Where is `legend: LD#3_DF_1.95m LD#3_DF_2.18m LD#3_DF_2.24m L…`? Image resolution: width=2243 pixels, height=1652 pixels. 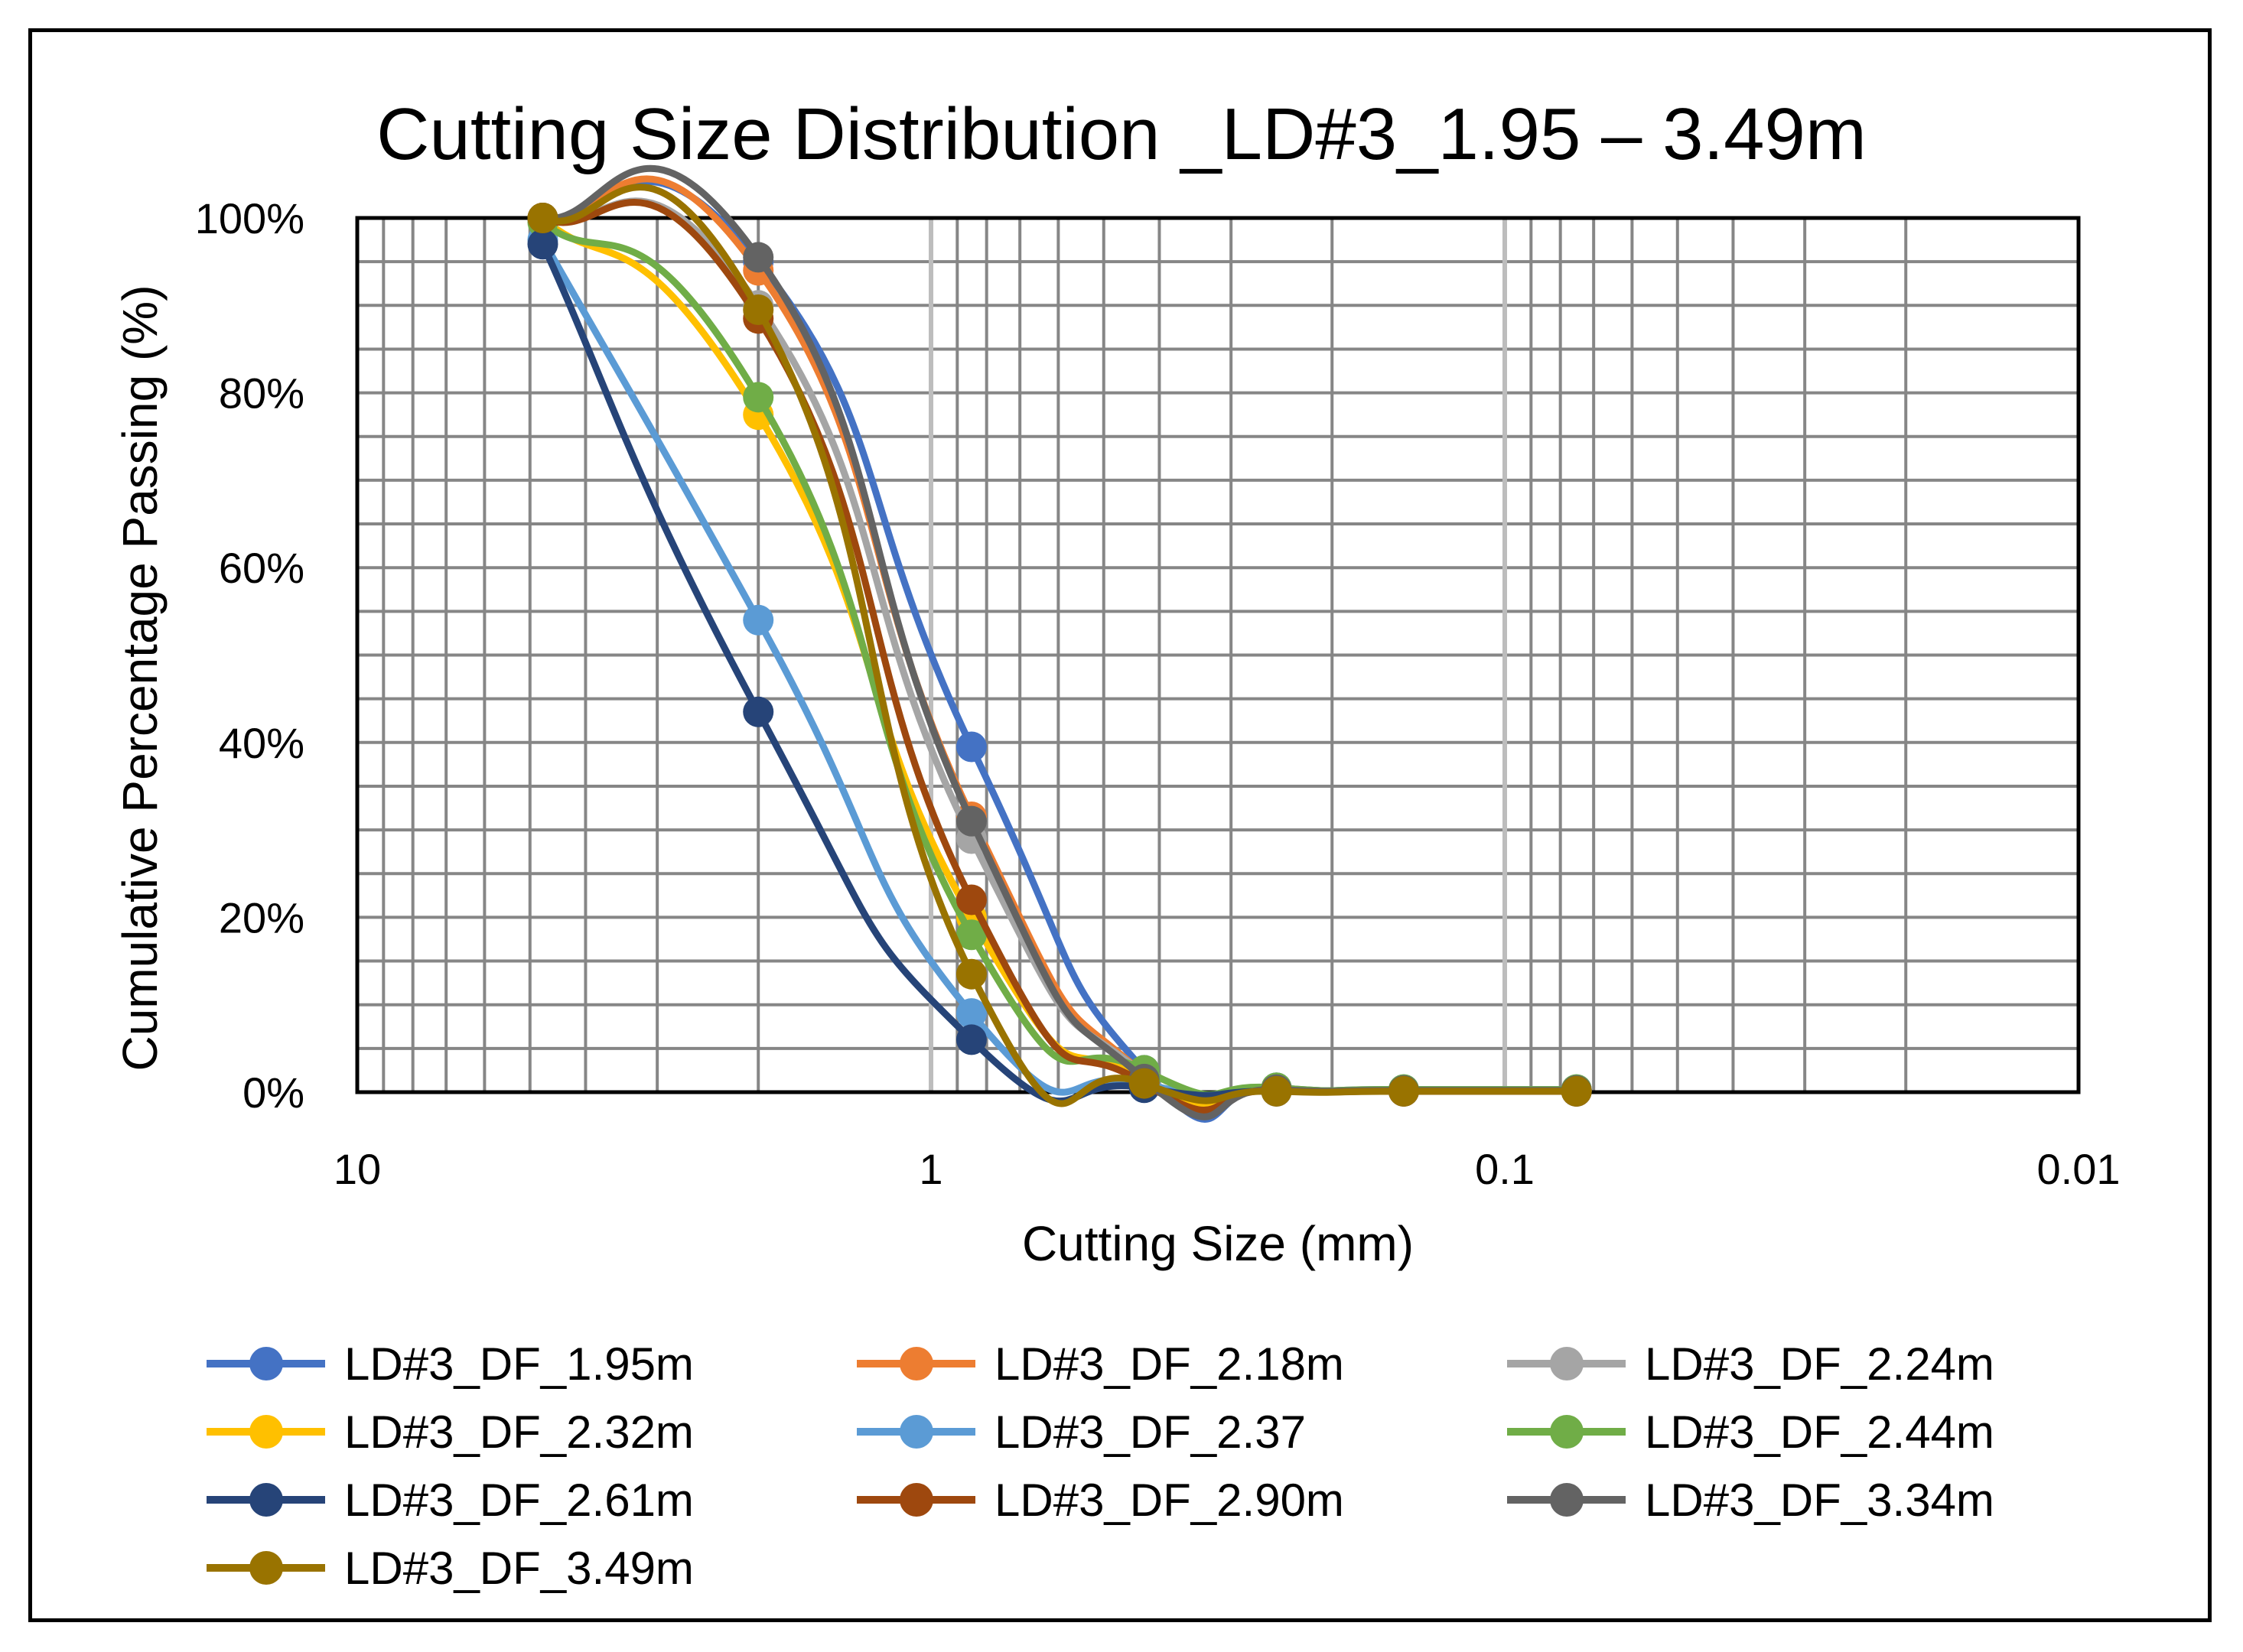
legend: LD#3_DF_1.95m LD#3_DF_2.18m LD#3_DF_2.24m L… is located at coordinates (1100, 1466).